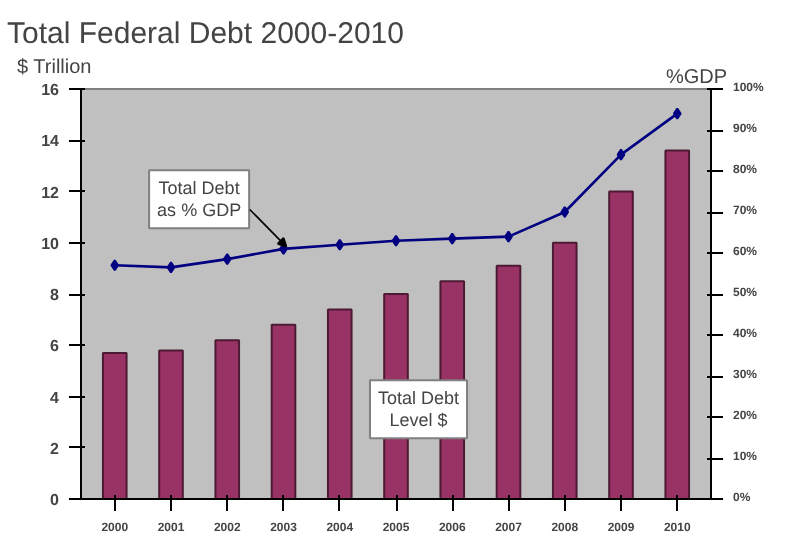  Describe the element at coordinates (51, 90) in the screenshot. I see `y-tick-label: 16` at that location.